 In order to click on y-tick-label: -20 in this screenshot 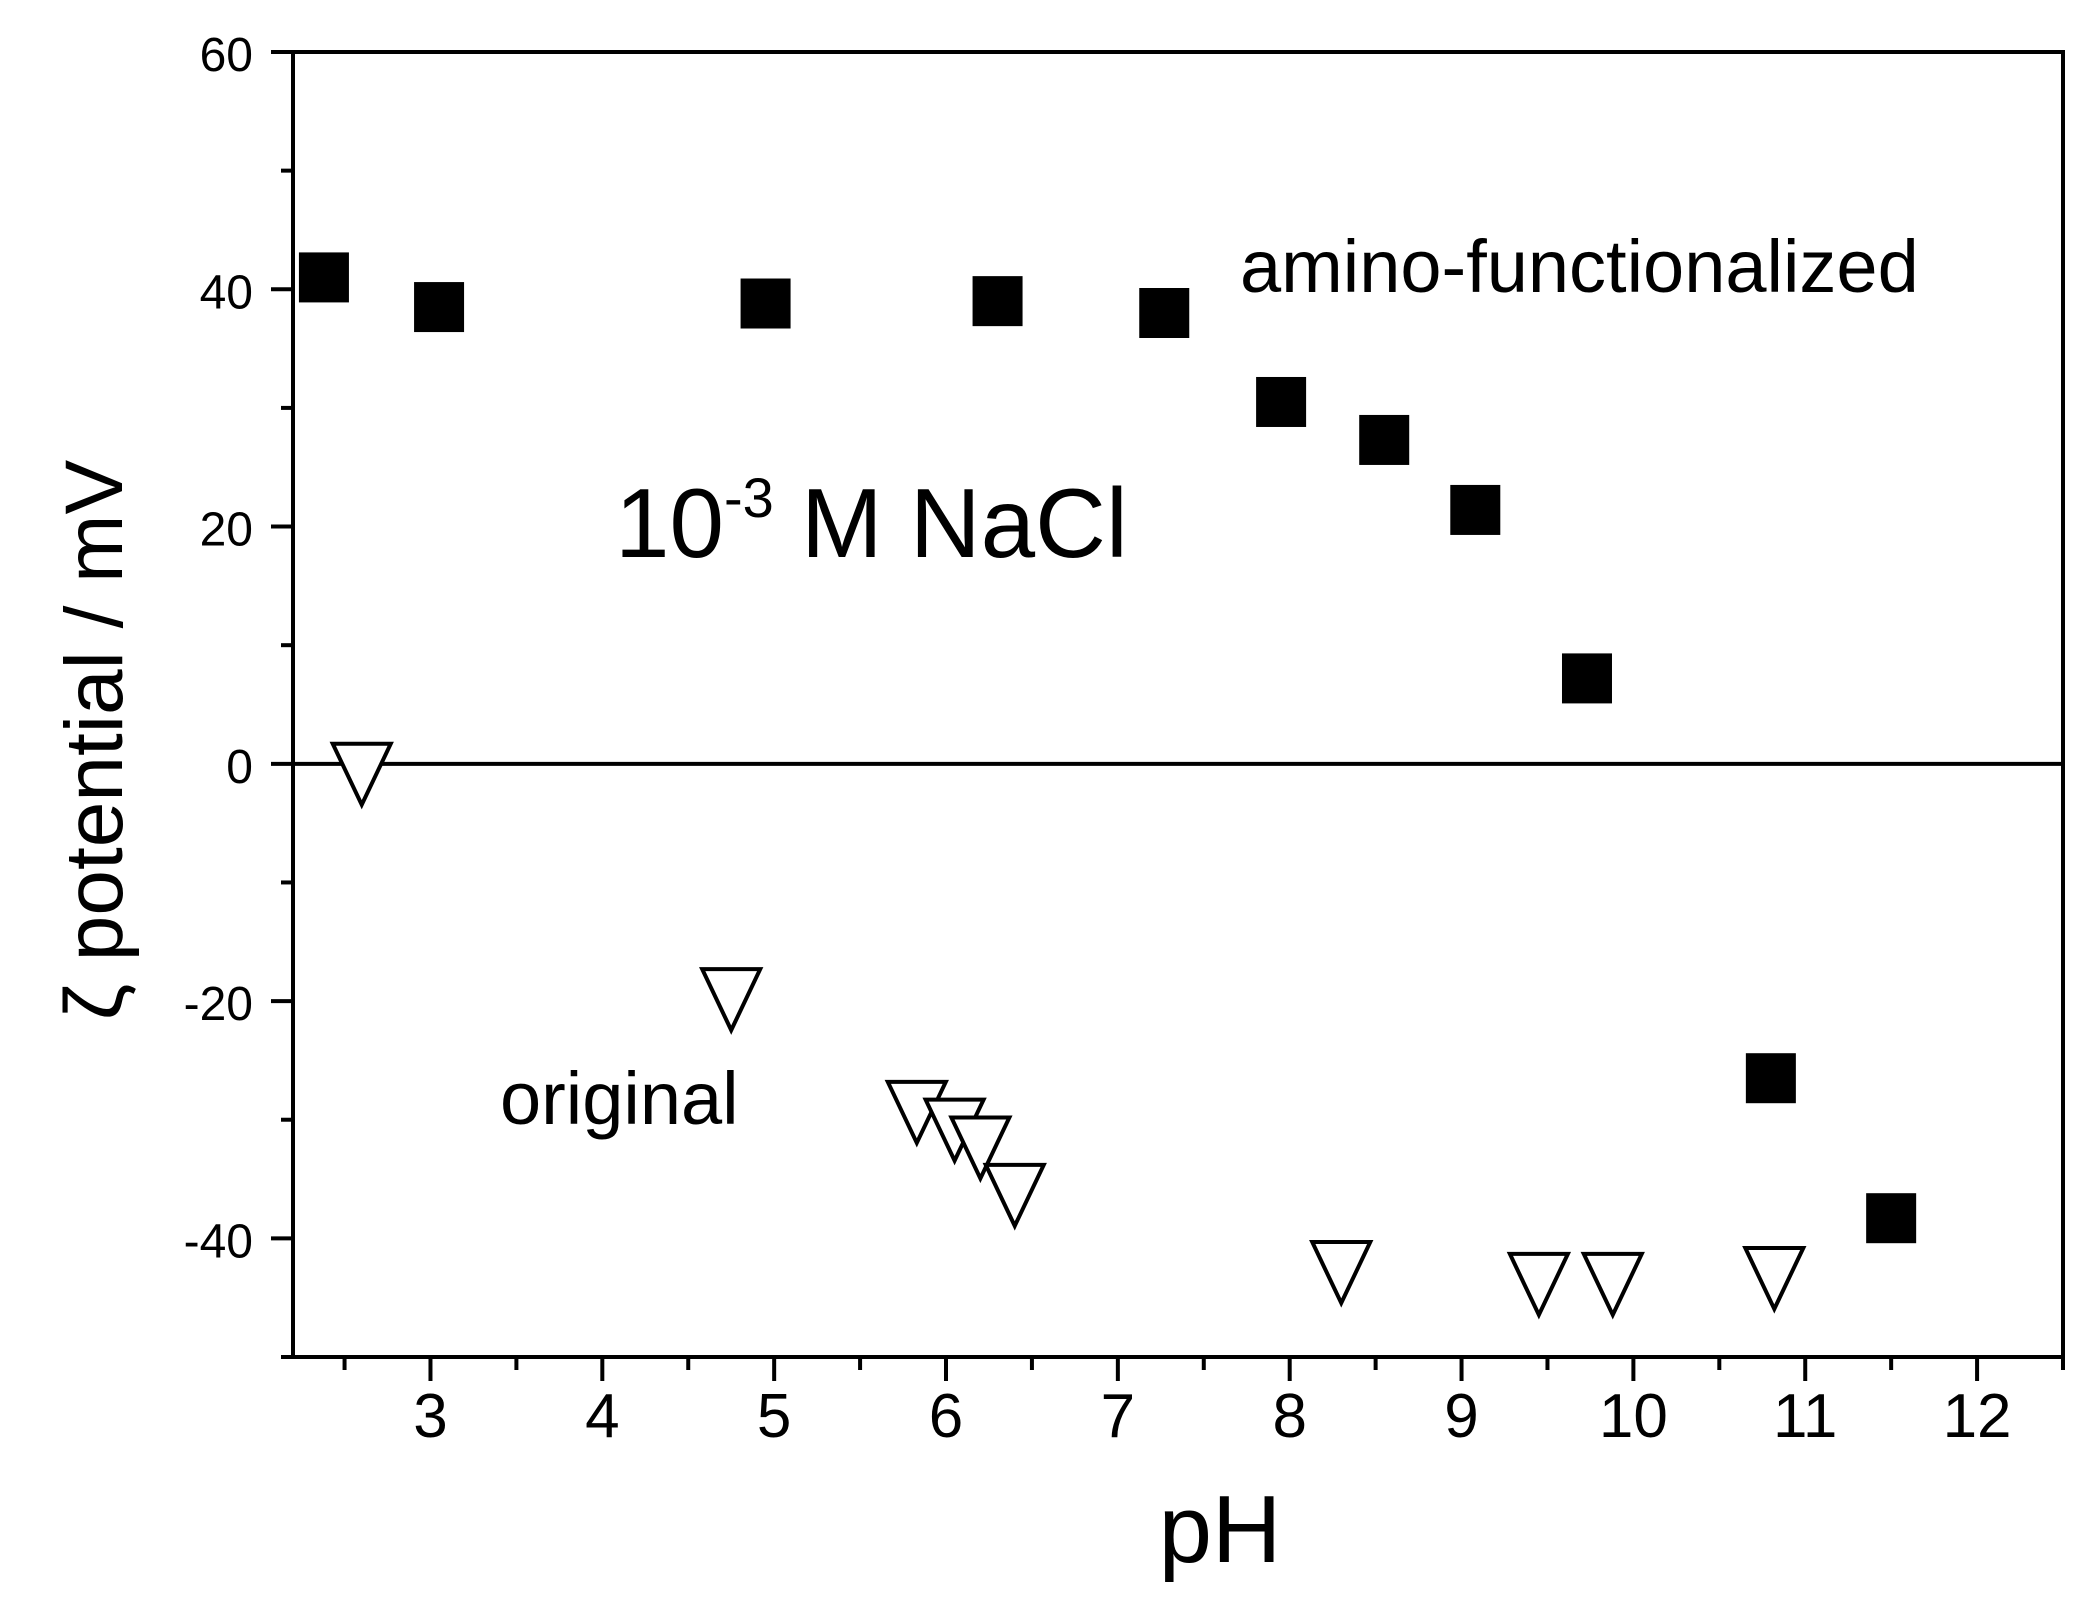, I will do `click(218, 1004)`.